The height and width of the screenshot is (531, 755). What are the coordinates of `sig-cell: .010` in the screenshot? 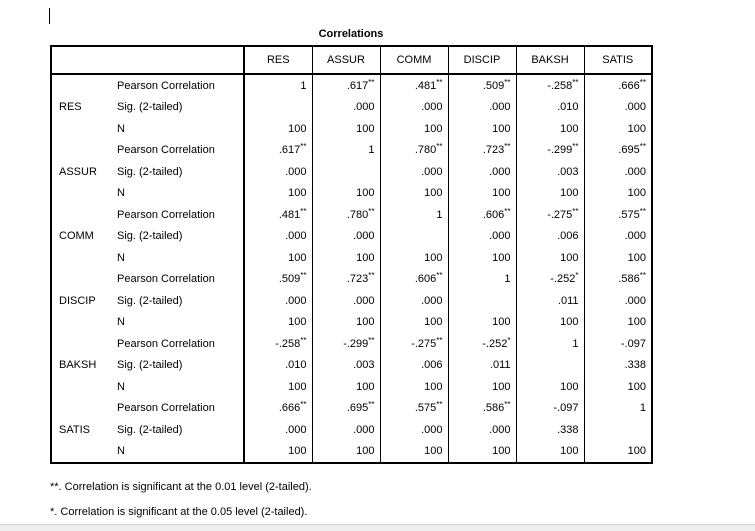 It's located at (549, 107).